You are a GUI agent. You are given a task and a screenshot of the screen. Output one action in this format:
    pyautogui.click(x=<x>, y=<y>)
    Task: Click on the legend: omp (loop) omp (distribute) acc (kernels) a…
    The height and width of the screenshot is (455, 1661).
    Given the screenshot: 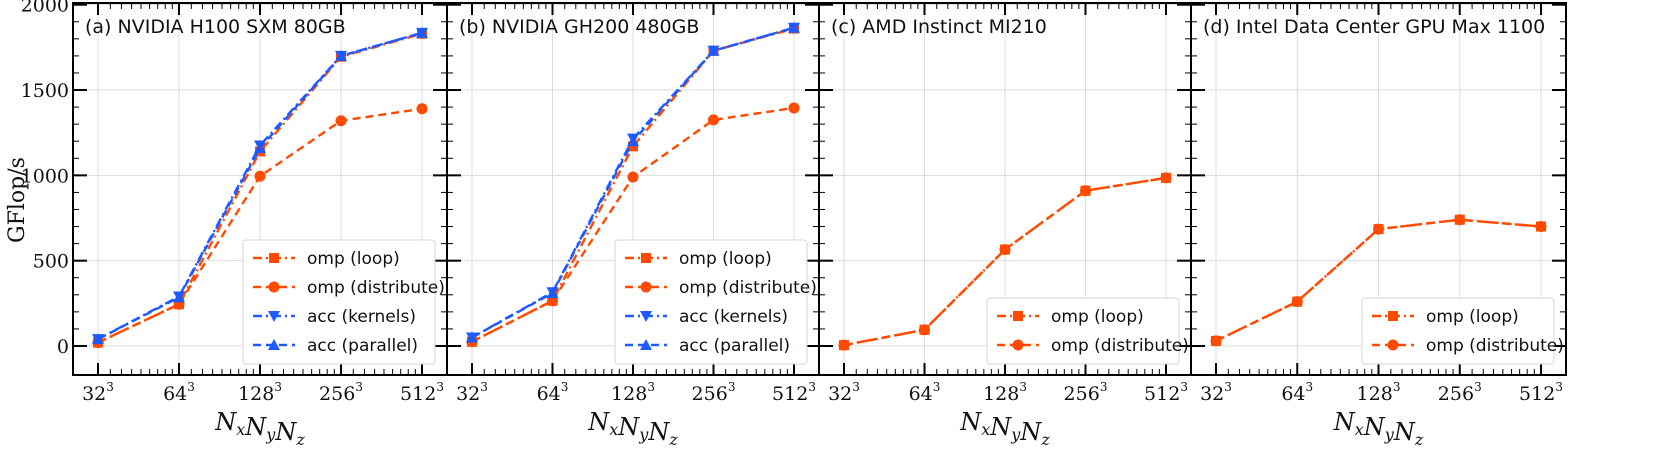 What is the action you would take?
    pyautogui.click(x=343, y=302)
    